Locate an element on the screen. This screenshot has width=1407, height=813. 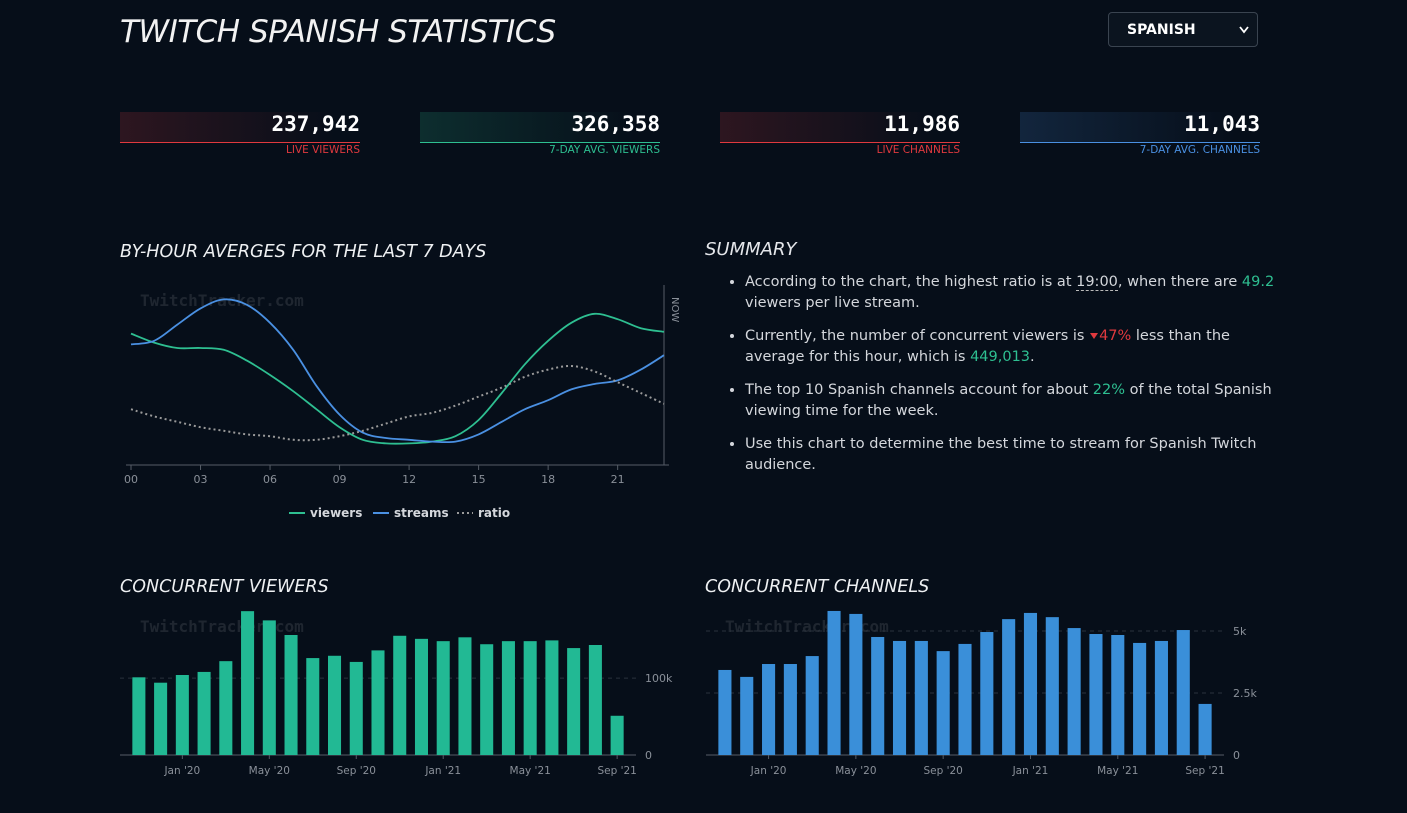
x-tick-label: May '20 is located at coordinates (269, 771).